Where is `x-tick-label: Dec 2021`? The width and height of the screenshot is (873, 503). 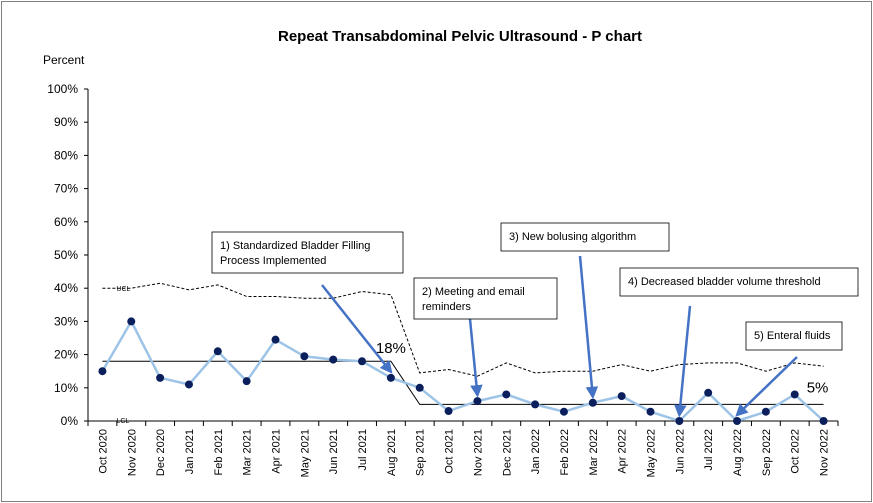
x-tick-label: Dec 2021 is located at coordinates (507, 452).